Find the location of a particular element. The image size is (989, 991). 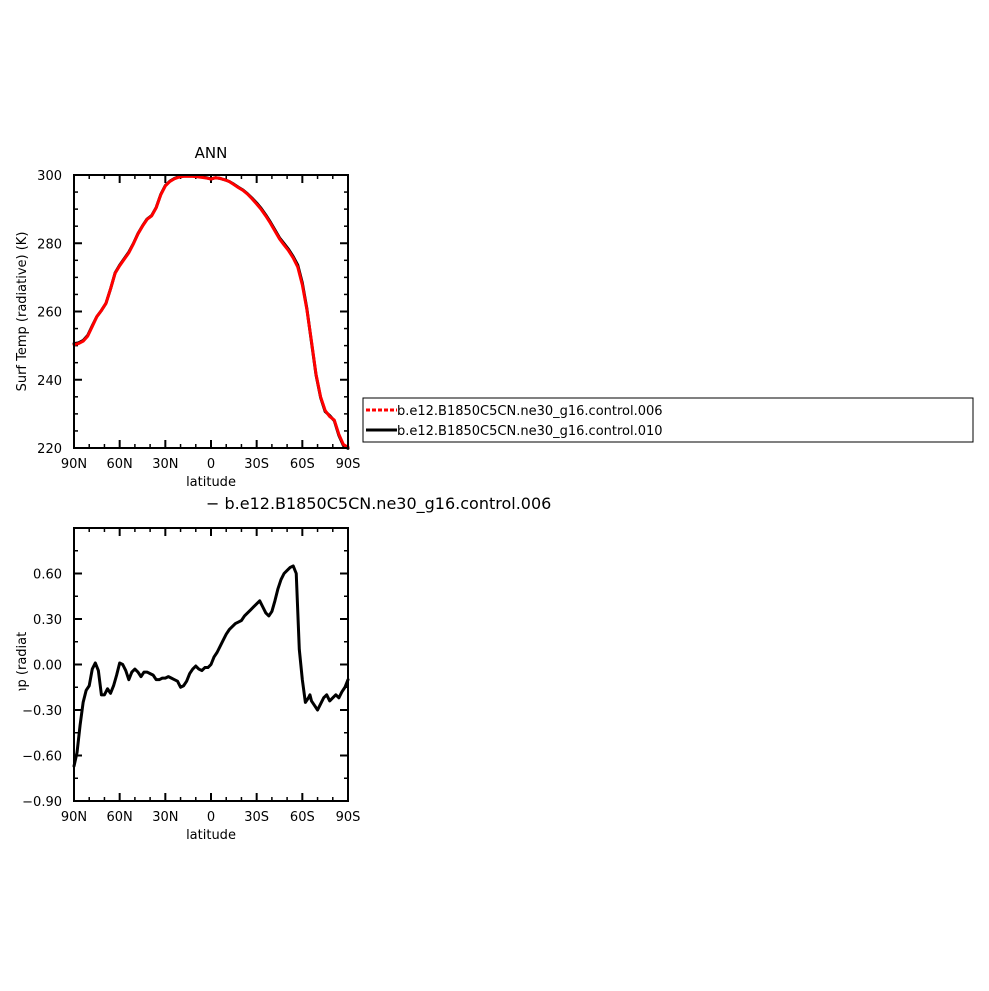

bottom-panel-lines is located at coordinates (211, 666).